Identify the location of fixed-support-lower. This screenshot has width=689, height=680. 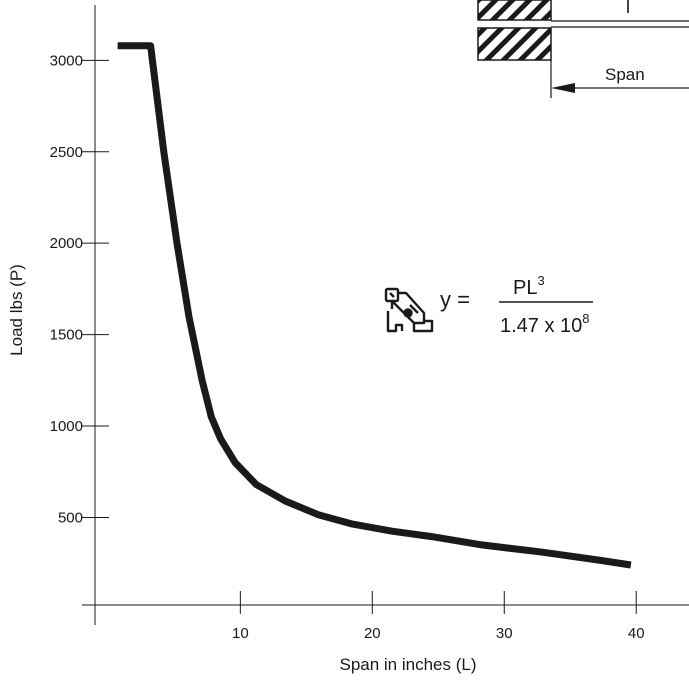
(514, 44).